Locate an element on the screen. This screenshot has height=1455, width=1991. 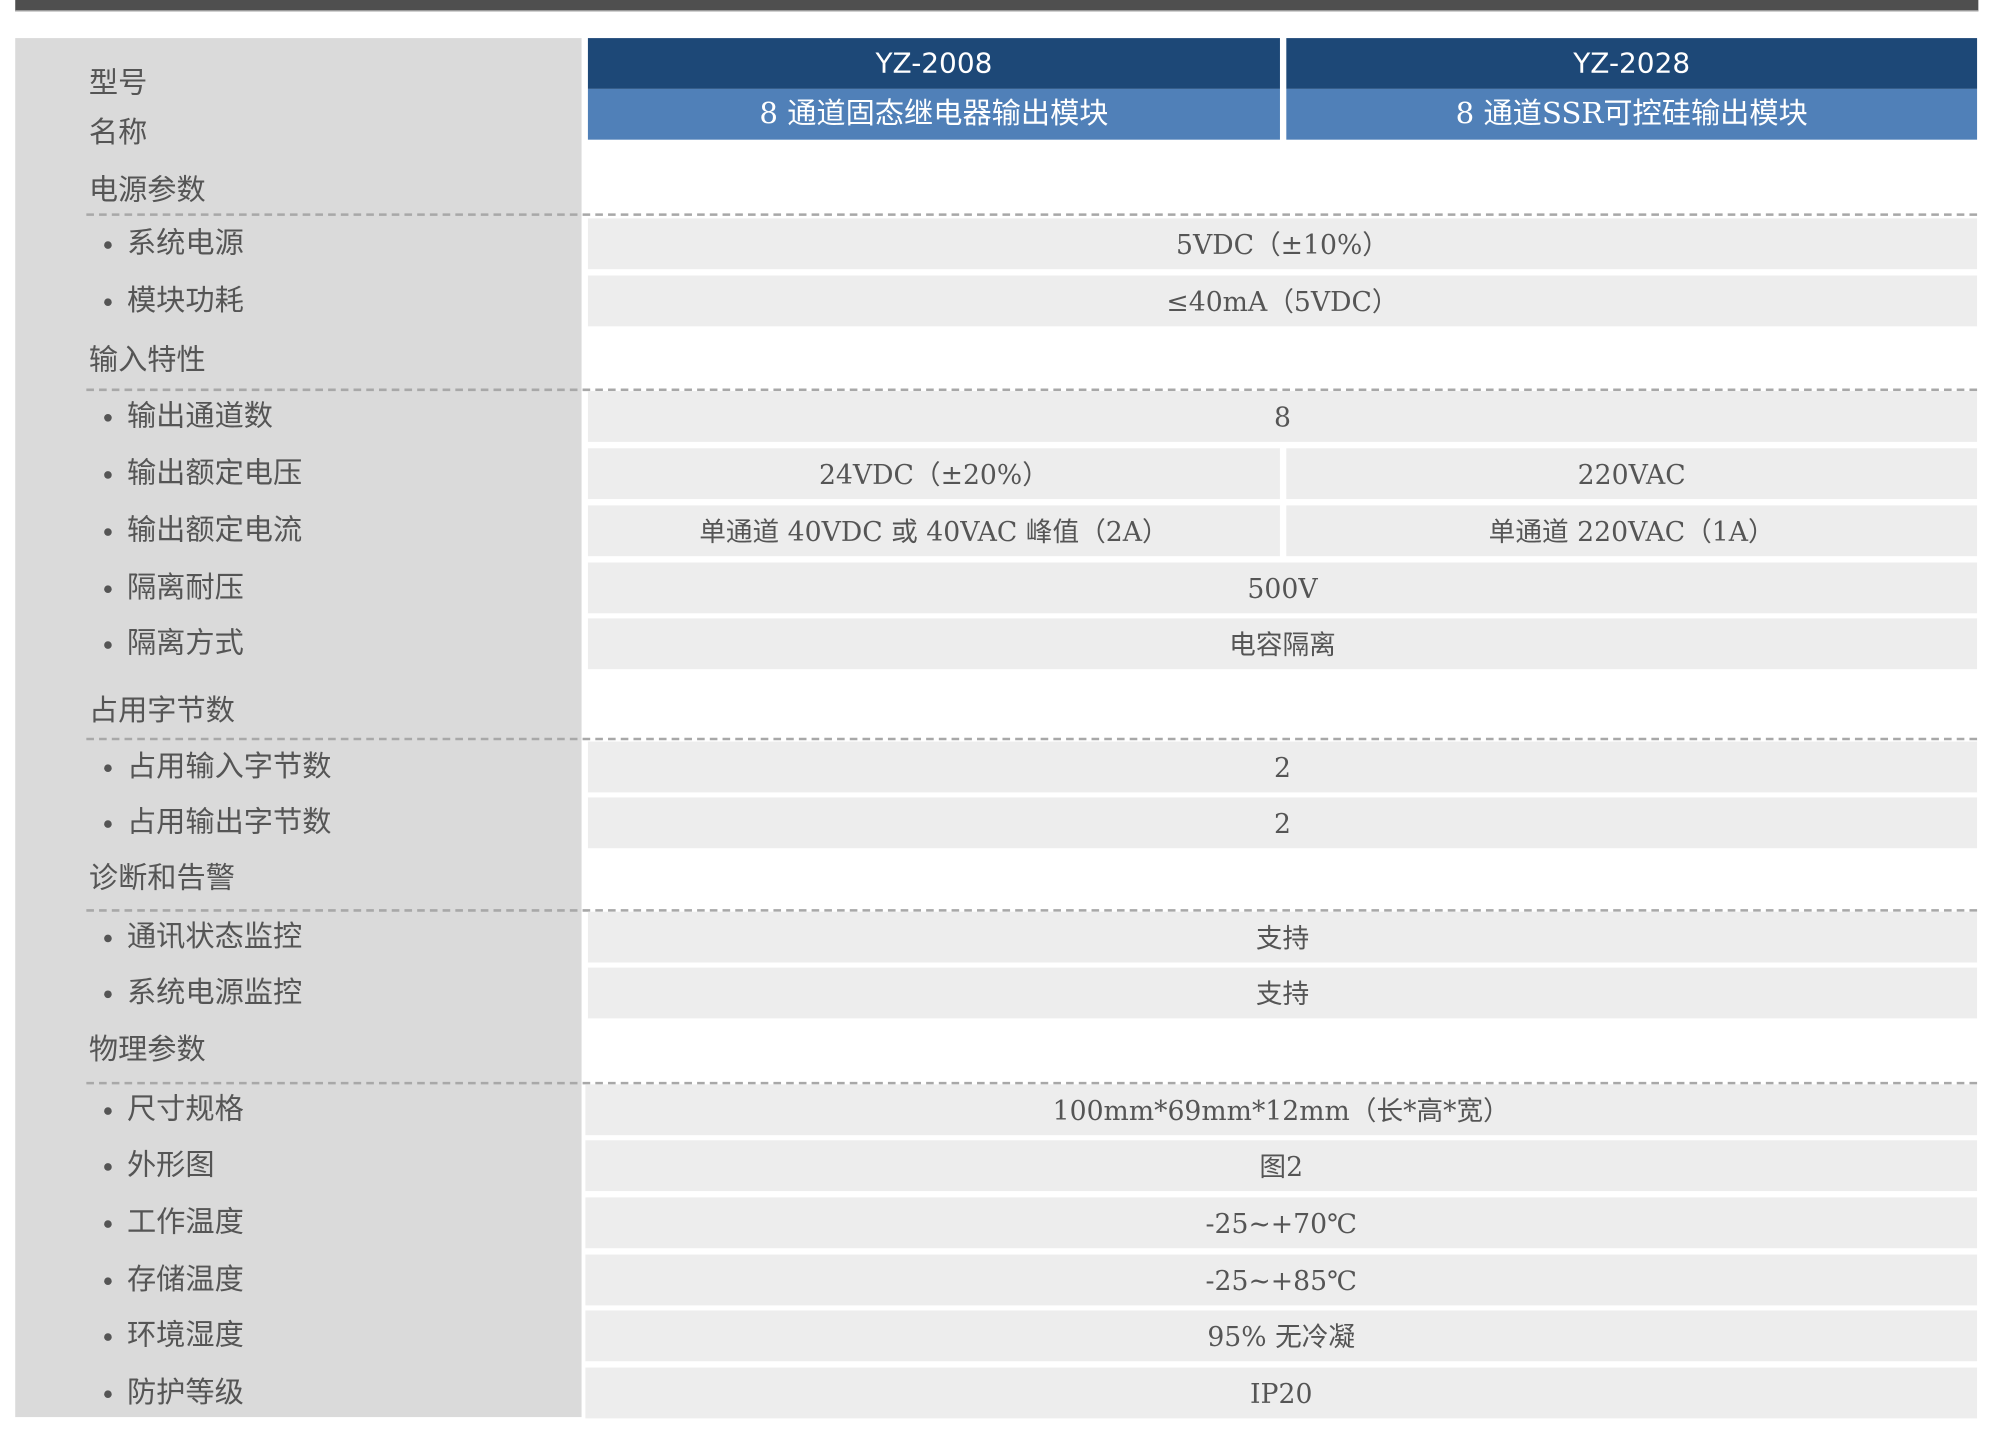
spec-label-text: 通讯状态监控 is located at coordinates (214, 937).